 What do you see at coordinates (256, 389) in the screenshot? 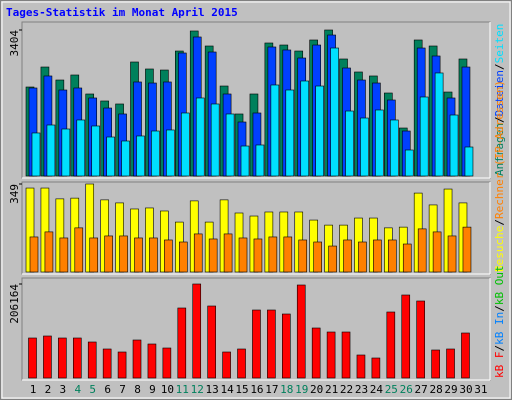
I see `x-tick-label: 16` at bounding box center [256, 389].